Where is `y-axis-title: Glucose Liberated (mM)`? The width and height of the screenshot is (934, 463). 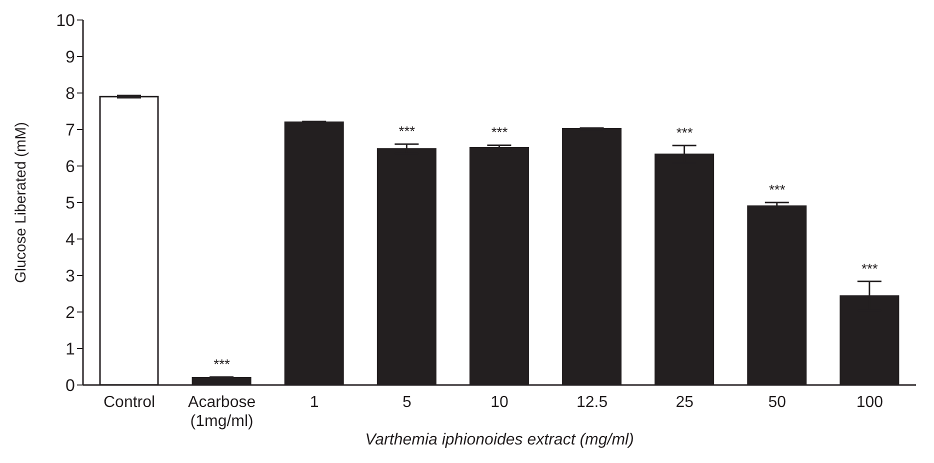
y-axis-title: Glucose Liberated (mM) is located at coordinates (21, 202).